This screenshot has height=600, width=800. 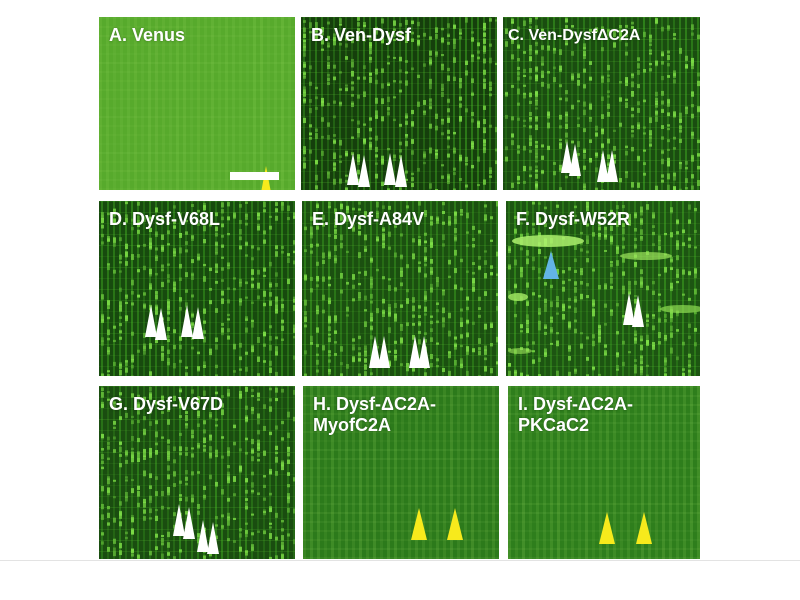 I want to click on panel-f-micrograph, so click(x=603, y=288).